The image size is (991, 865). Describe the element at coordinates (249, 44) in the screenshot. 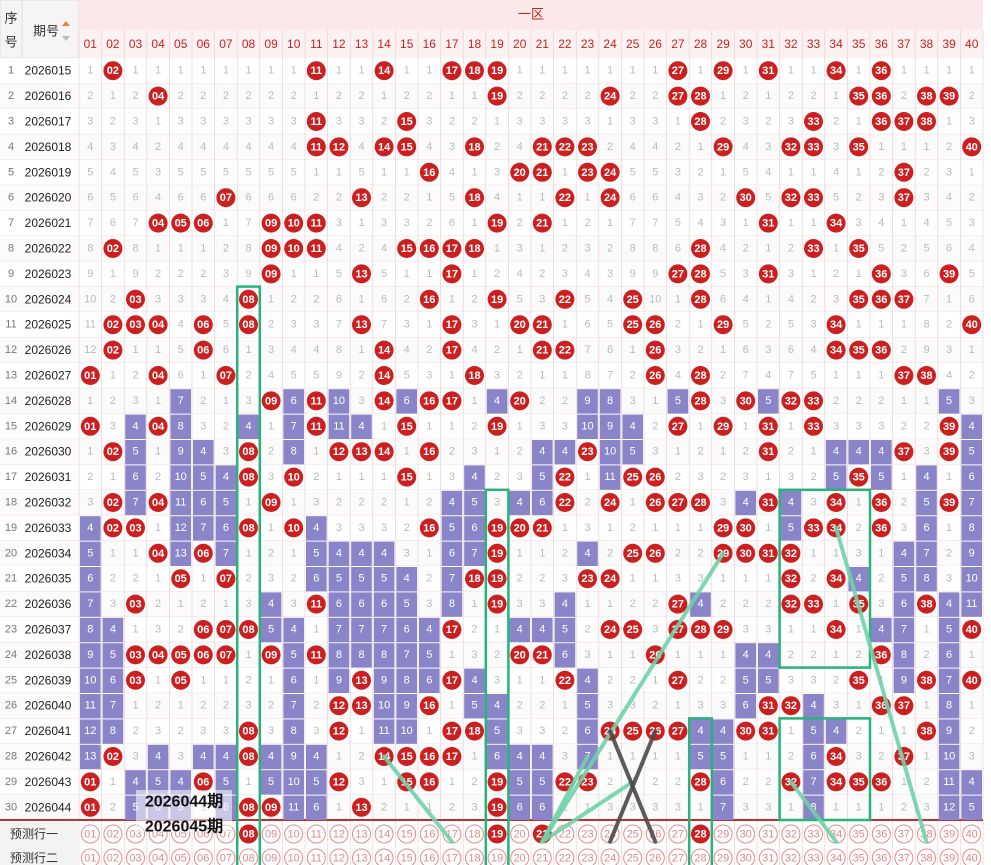

I see `header-number: 08` at that location.